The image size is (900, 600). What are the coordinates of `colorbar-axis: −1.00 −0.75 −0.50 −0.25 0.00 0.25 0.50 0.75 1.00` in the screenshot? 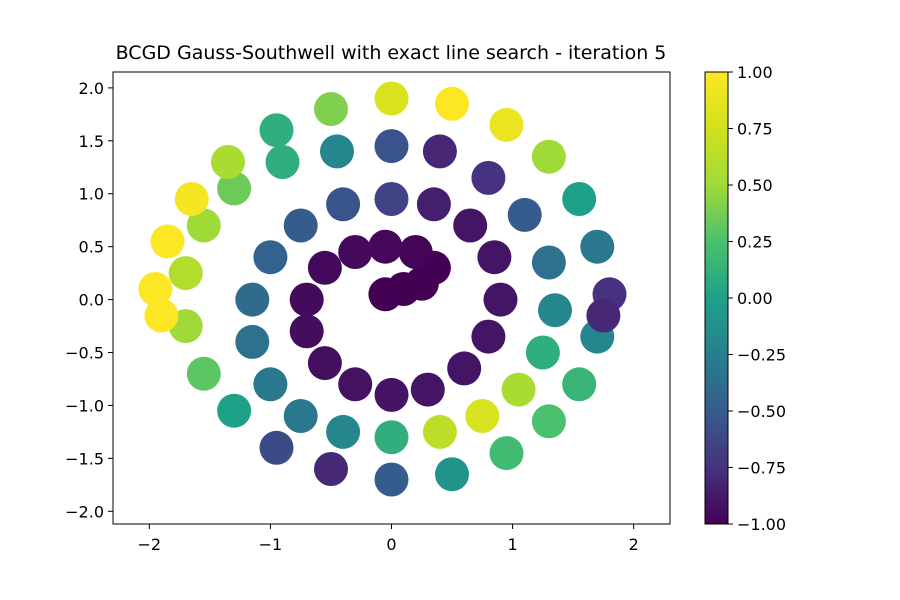 It's located at (757, 298).